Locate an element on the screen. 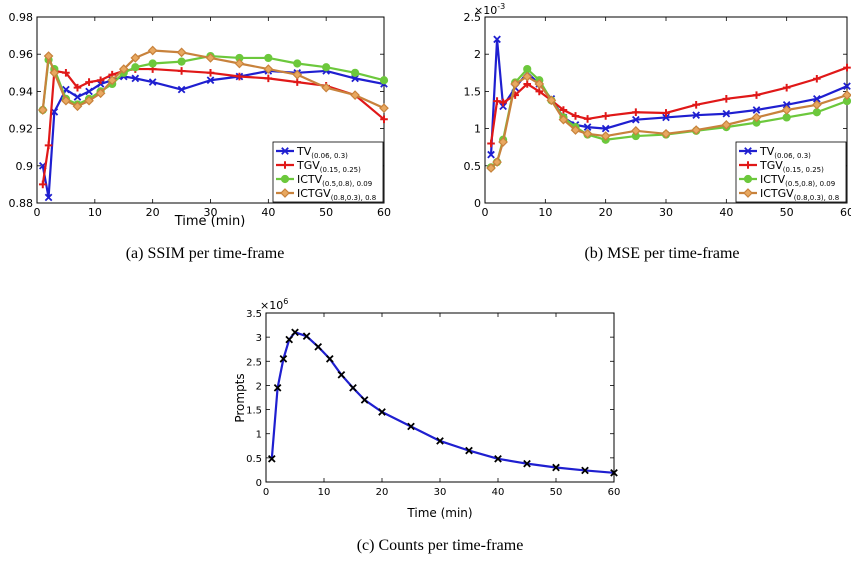 This screenshot has width=851, height=565. y-tick-label: 3 is located at coordinates (259, 338).